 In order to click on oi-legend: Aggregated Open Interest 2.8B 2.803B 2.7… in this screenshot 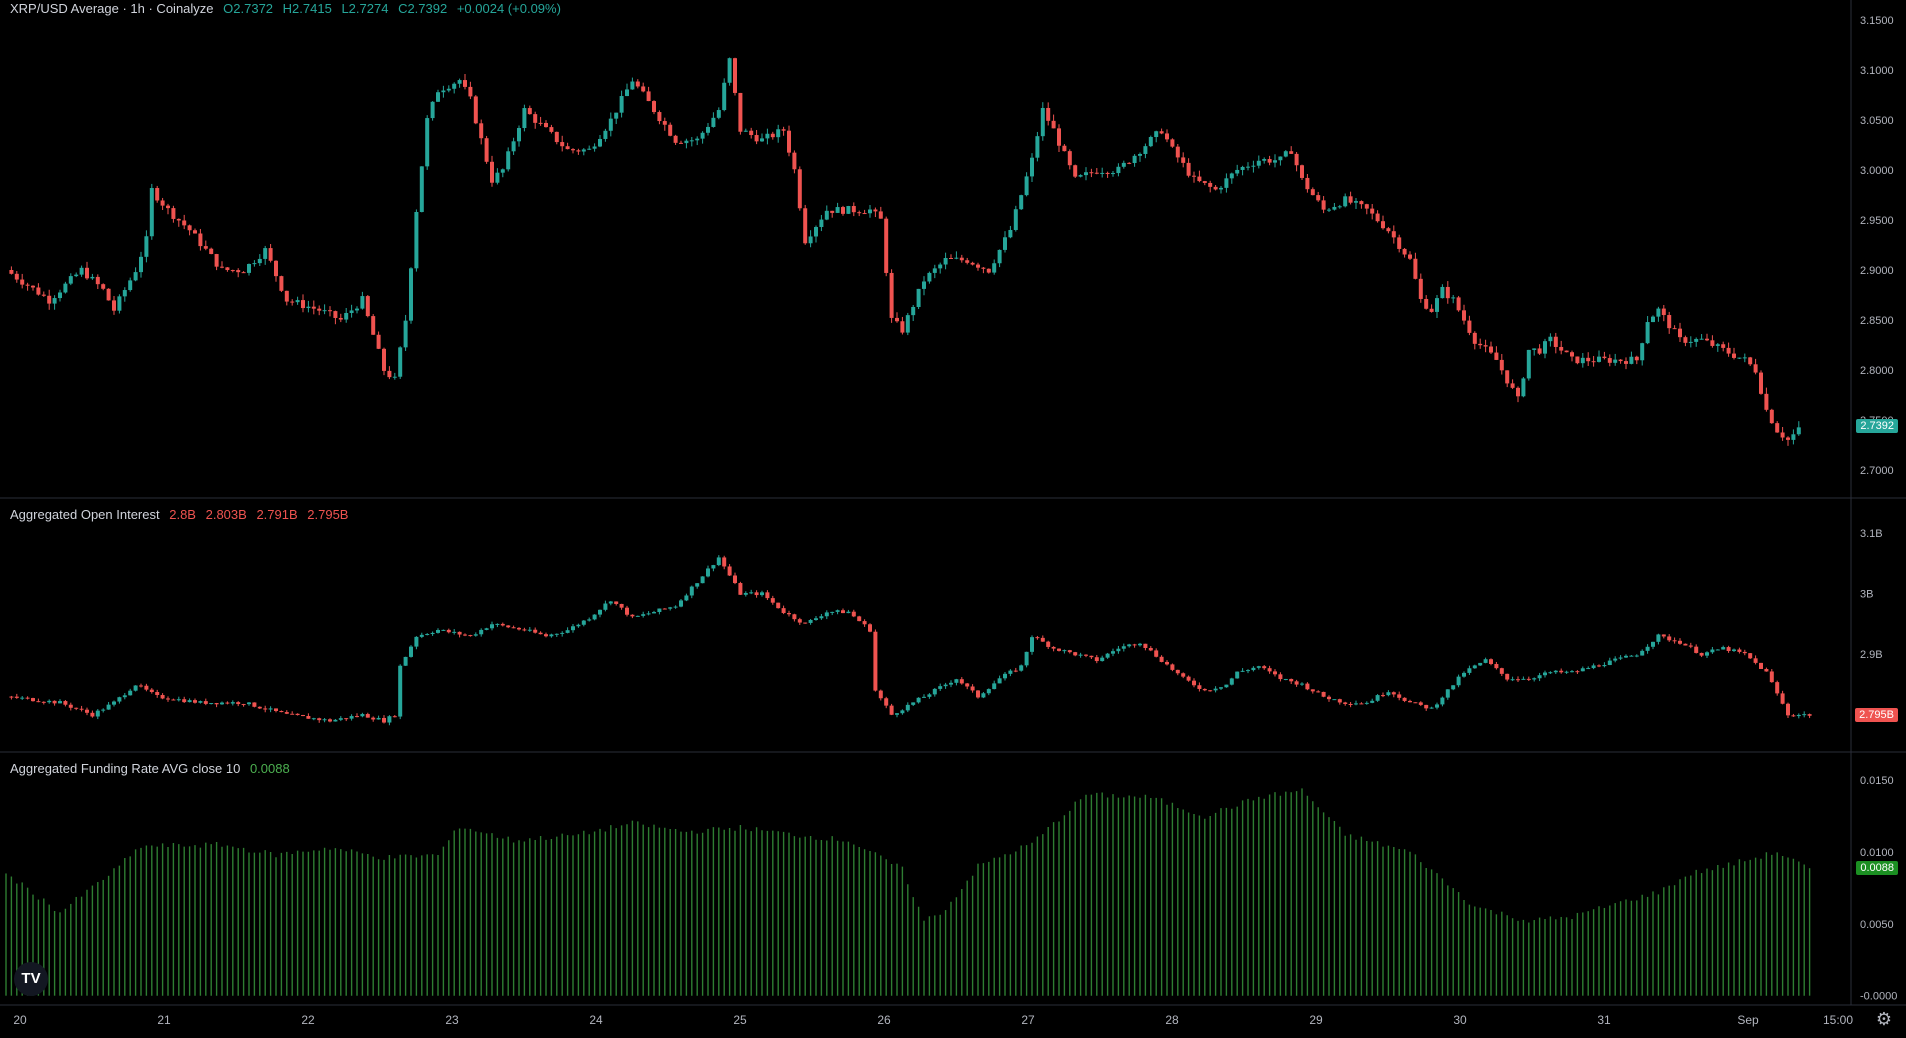, I will do `click(182, 514)`.